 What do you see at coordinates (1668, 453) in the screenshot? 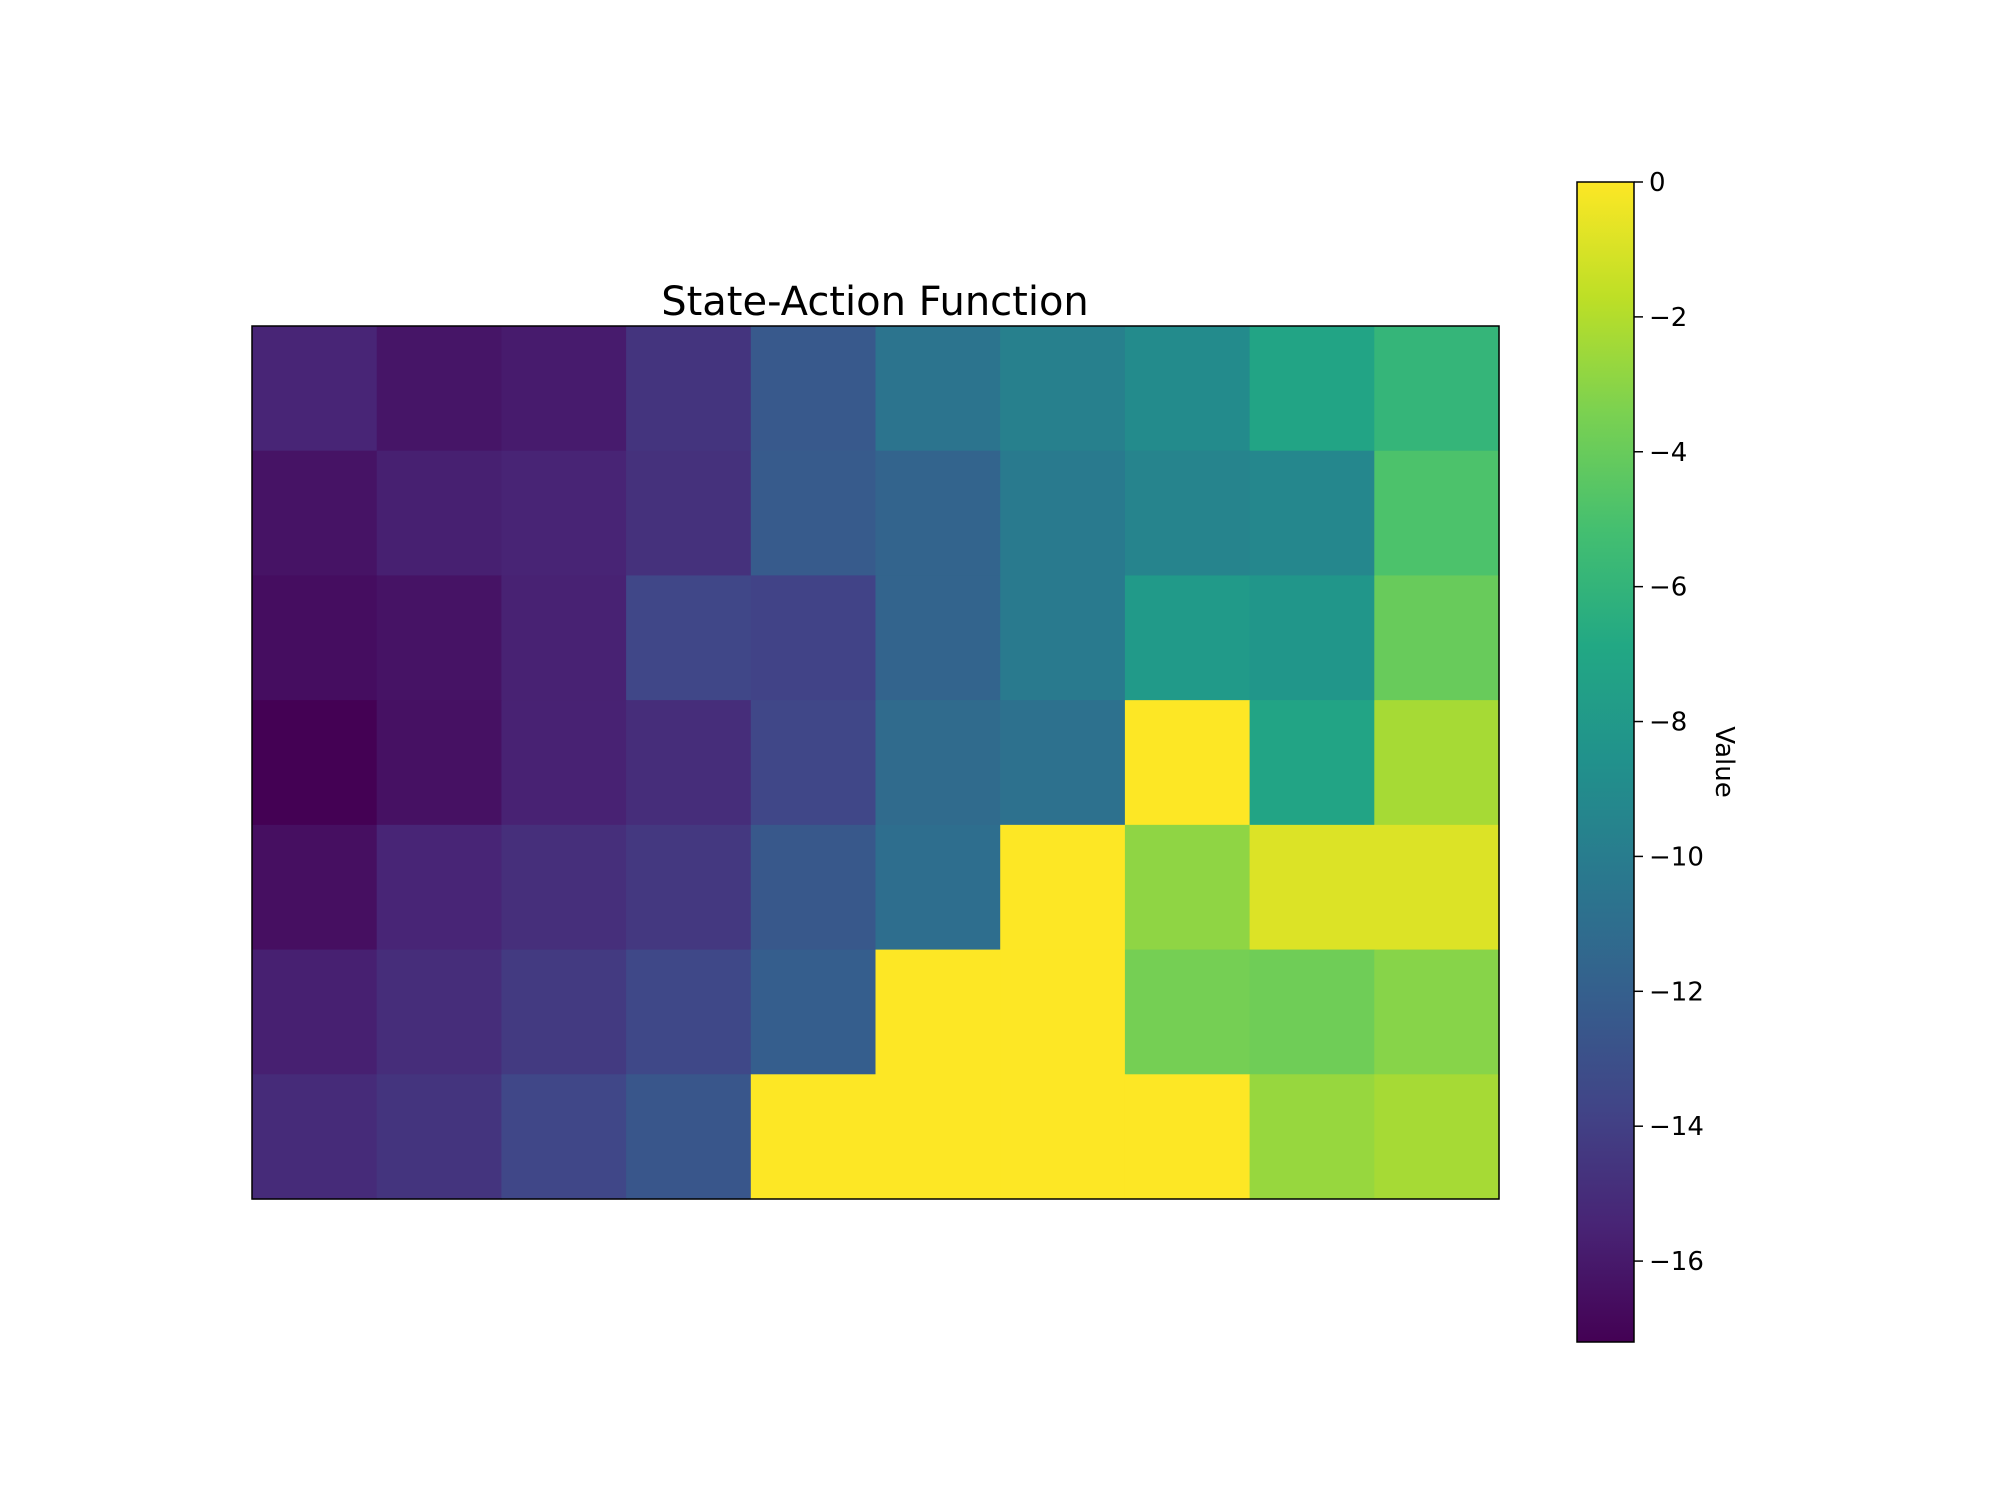
I see `colorbar-tick-label: −4` at bounding box center [1668, 453].